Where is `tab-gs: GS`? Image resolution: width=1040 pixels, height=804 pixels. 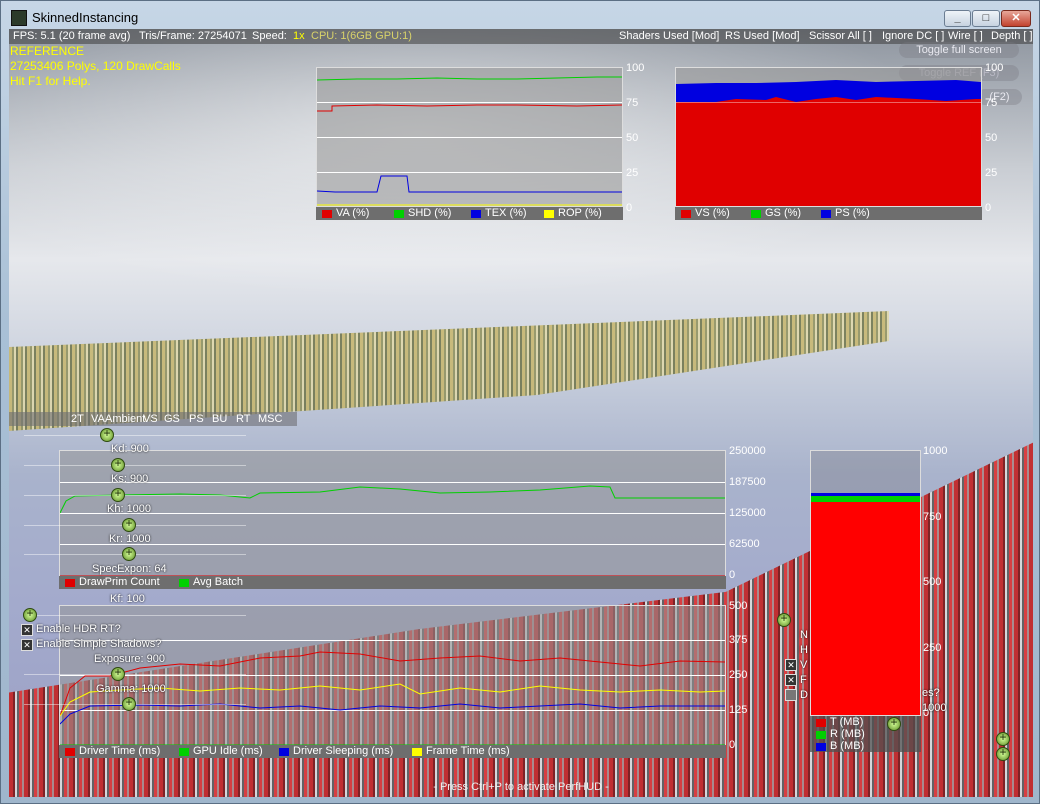 tab-gs: GS is located at coordinates (172, 419).